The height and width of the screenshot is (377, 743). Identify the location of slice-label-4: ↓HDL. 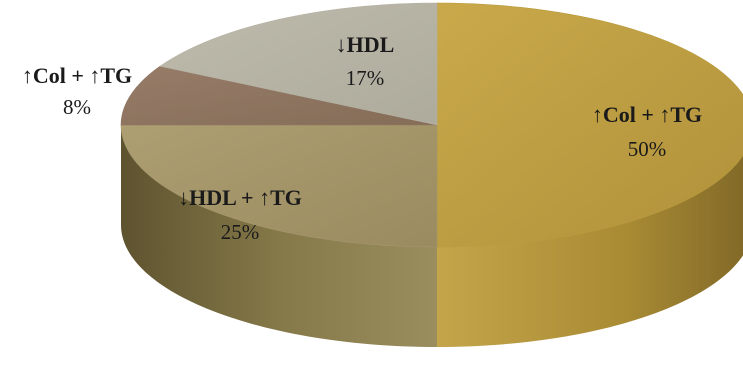
(365, 44).